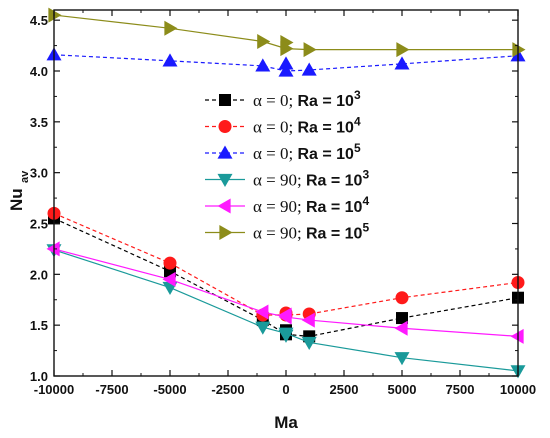  Describe the element at coordinates (311, 205) in the screenshot. I see `legend-label: α = 90; Ra = 104` at that location.